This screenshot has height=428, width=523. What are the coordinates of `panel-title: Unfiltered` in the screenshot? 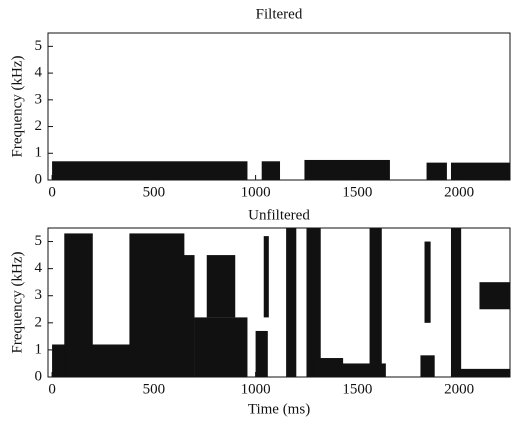 It's located at (279, 215).